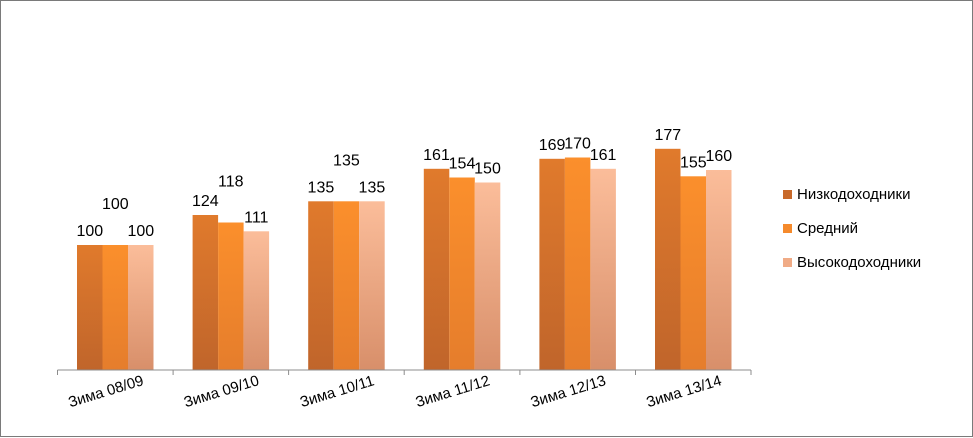 The image size is (973, 438). I want to click on data-label-low-income: 124, so click(205, 201).